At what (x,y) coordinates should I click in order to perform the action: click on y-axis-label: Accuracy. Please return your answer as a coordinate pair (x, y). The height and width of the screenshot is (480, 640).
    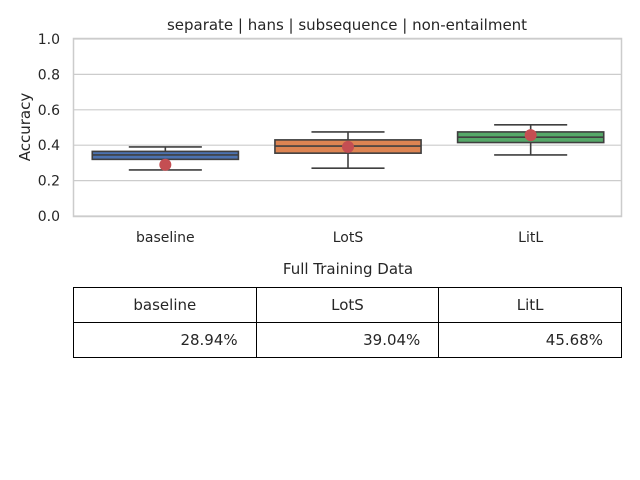
    Looking at the image, I should click on (25, 127).